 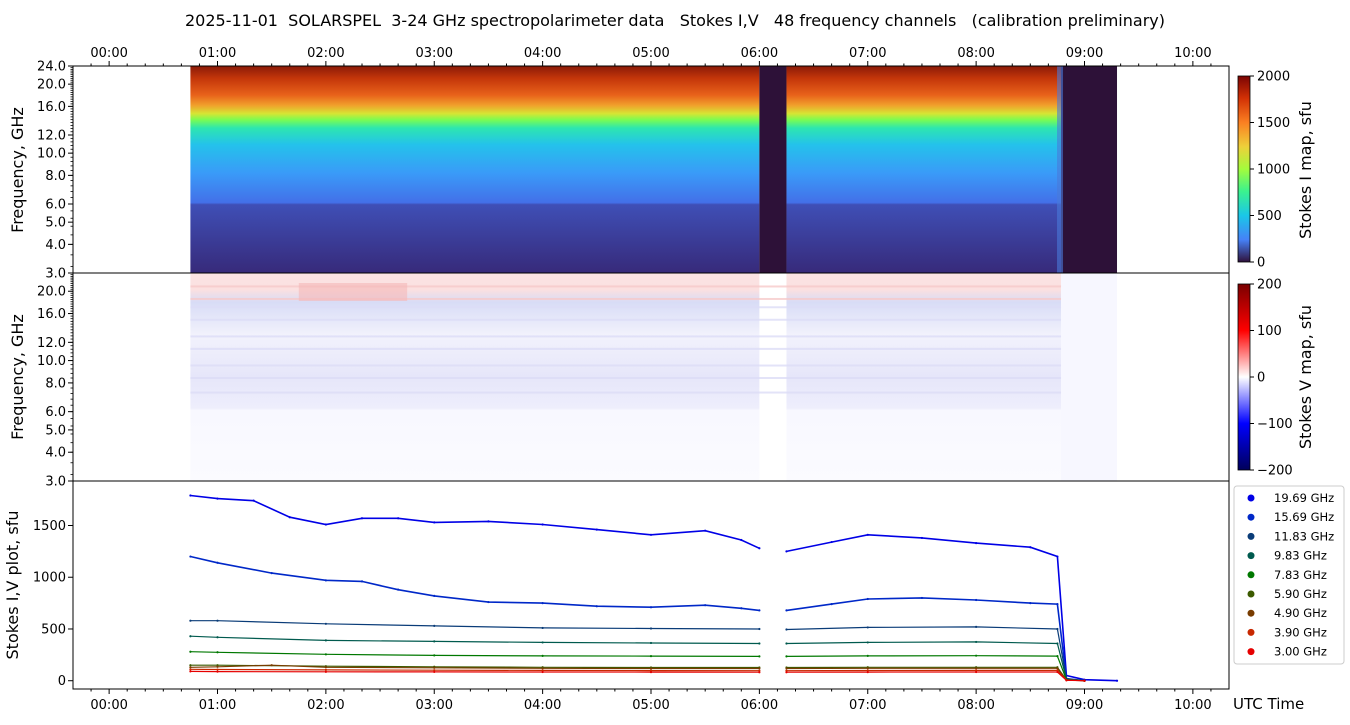 I want to click on y-tick-label: 3.0, so click(x=55, y=482).